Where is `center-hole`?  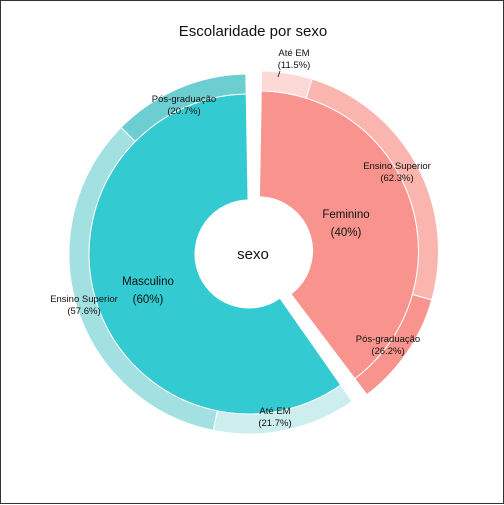
center-hole is located at coordinates (249, 254).